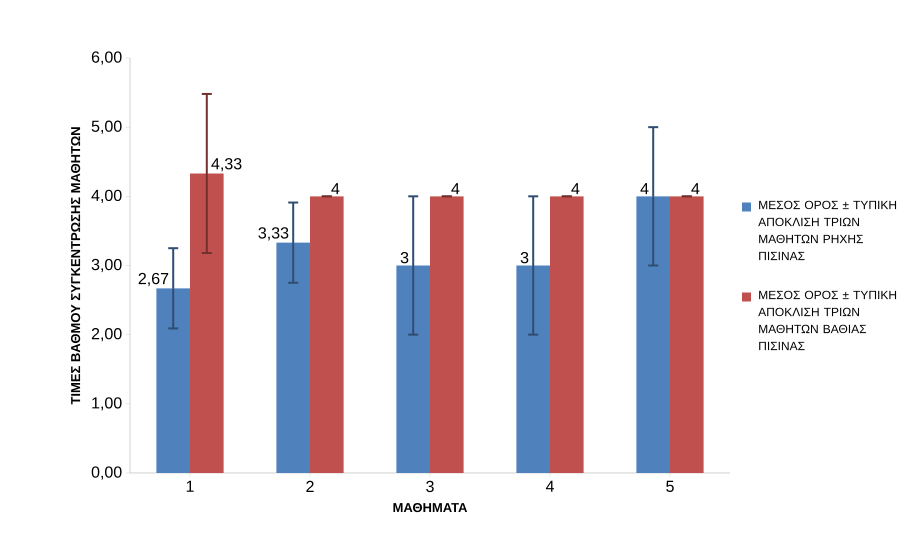  What do you see at coordinates (226, 165) in the screenshot?
I see `data-label: 4,33` at bounding box center [226, 165].